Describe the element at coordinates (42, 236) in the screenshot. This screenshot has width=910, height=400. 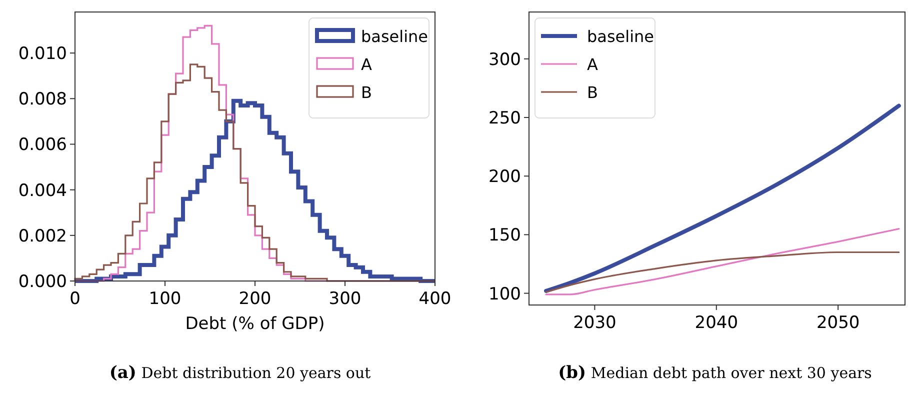
I see `y-tick-label: 0.002` at that location.